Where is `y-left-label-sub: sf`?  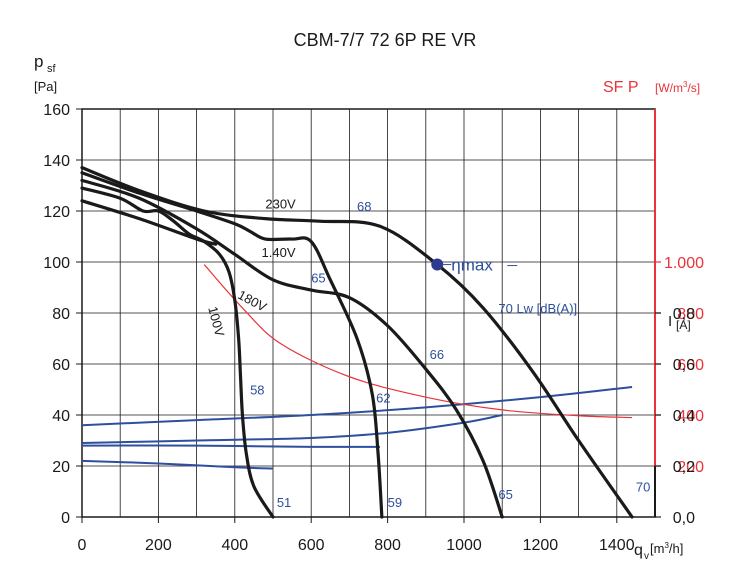
y-left-label-sub: sf is located at coordinates (52, 69).